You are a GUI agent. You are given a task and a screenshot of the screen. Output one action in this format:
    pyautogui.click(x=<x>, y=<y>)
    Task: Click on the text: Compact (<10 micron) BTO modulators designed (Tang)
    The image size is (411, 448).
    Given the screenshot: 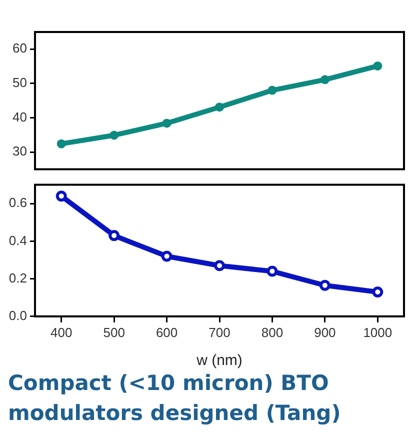 What is the action you would take?
    pyautogui.click(x=175, y=398)
    